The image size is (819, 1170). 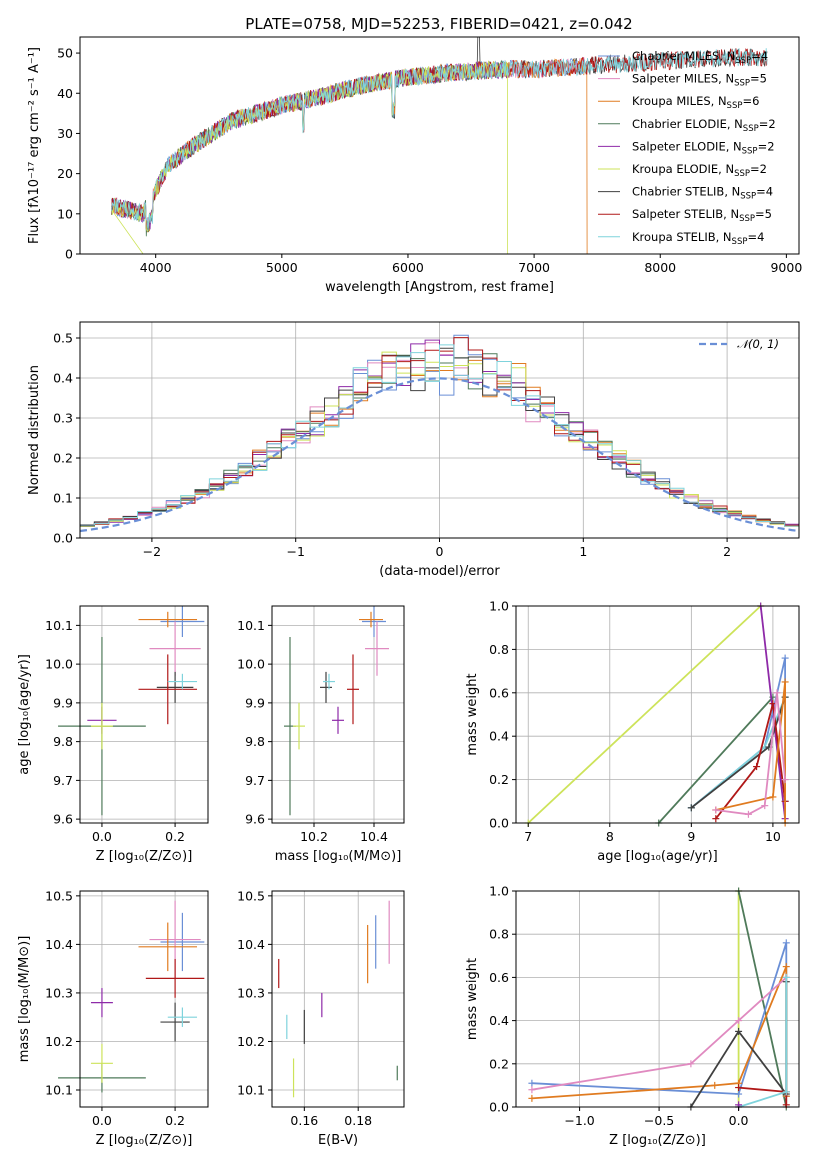 I want to click on x-tick-label: 8, so click(x=610, y=836).